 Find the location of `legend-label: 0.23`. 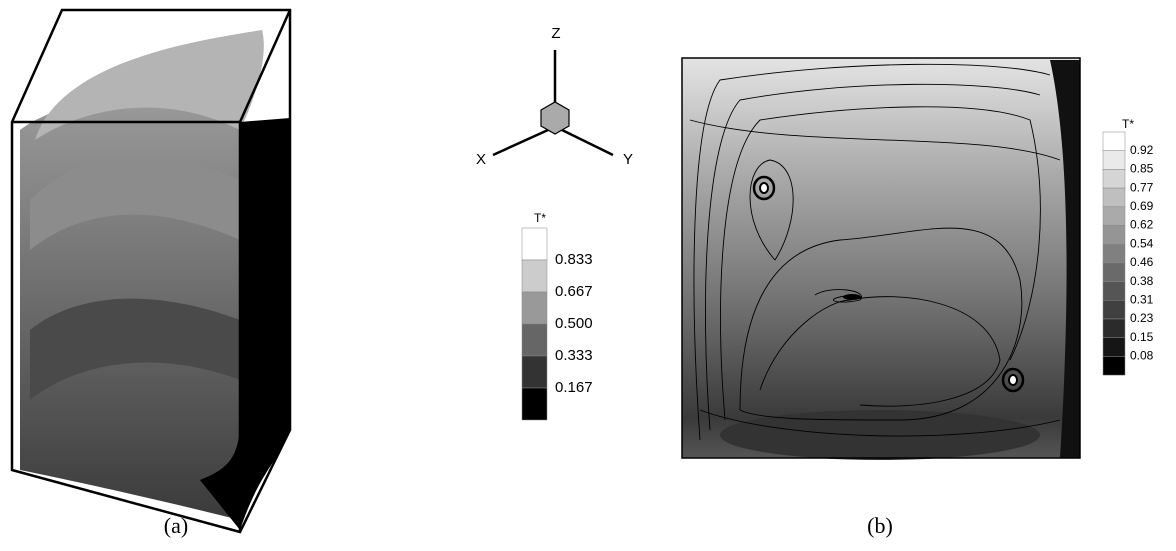

legend-label: 0.23 is located at coordinates (1142, 318).